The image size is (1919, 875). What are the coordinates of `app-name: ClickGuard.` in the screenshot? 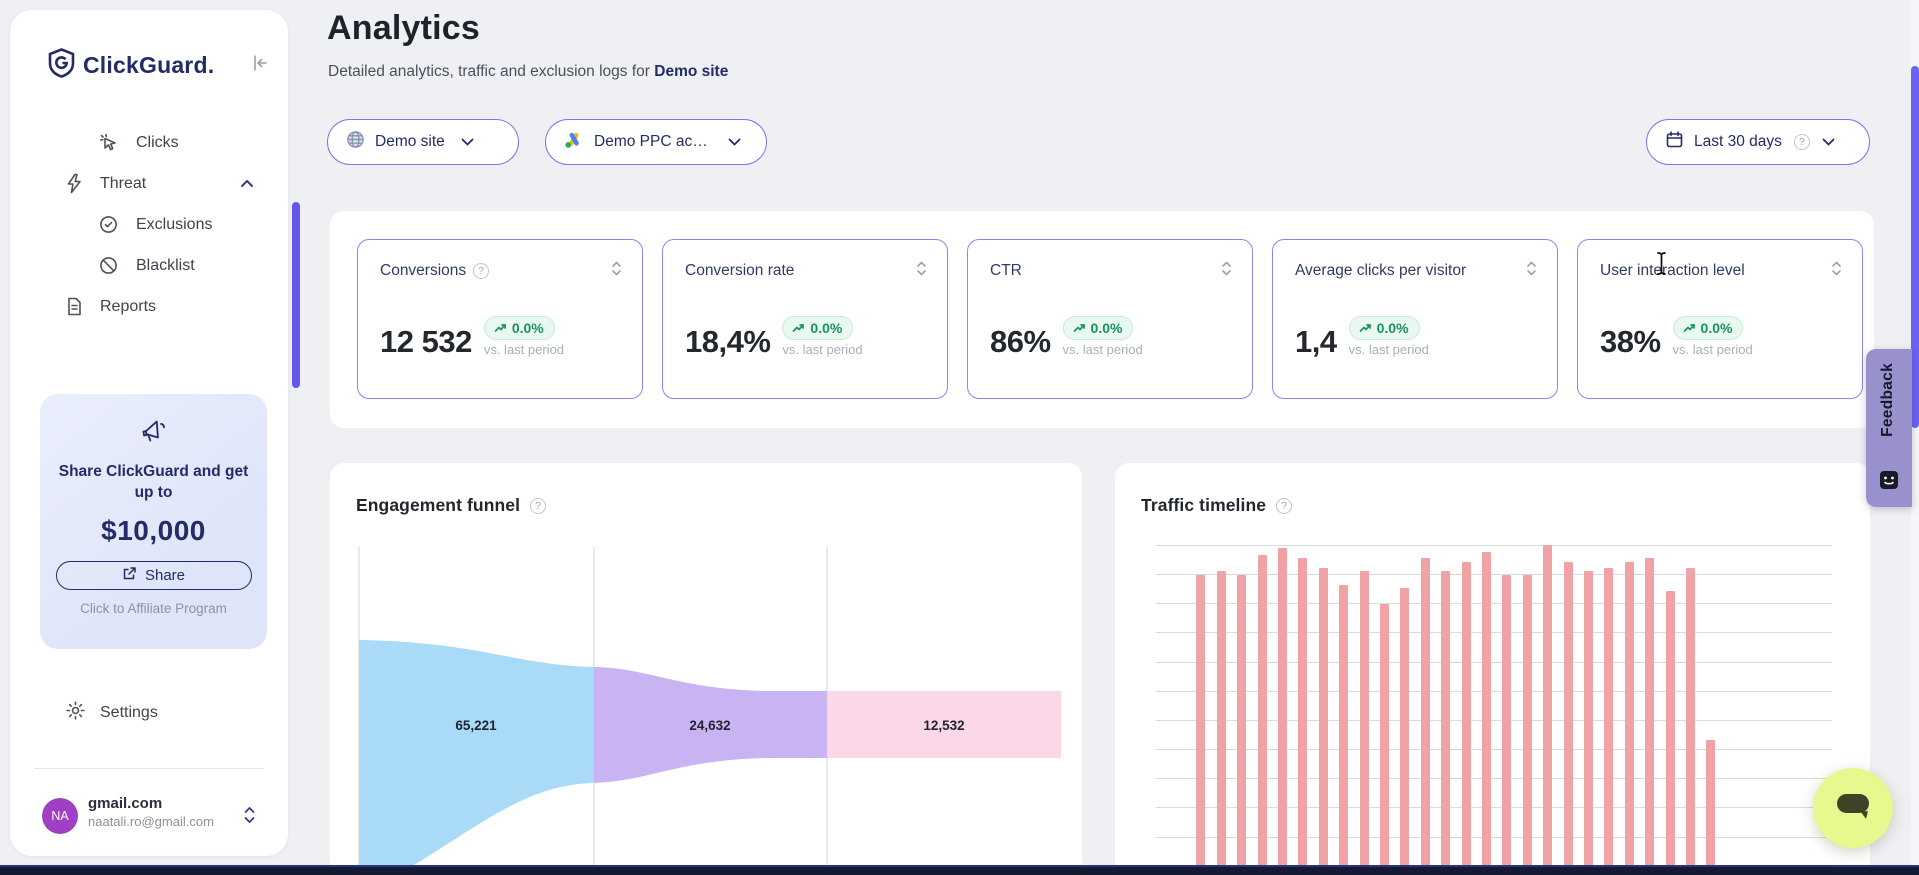 It's located at (149, 65).